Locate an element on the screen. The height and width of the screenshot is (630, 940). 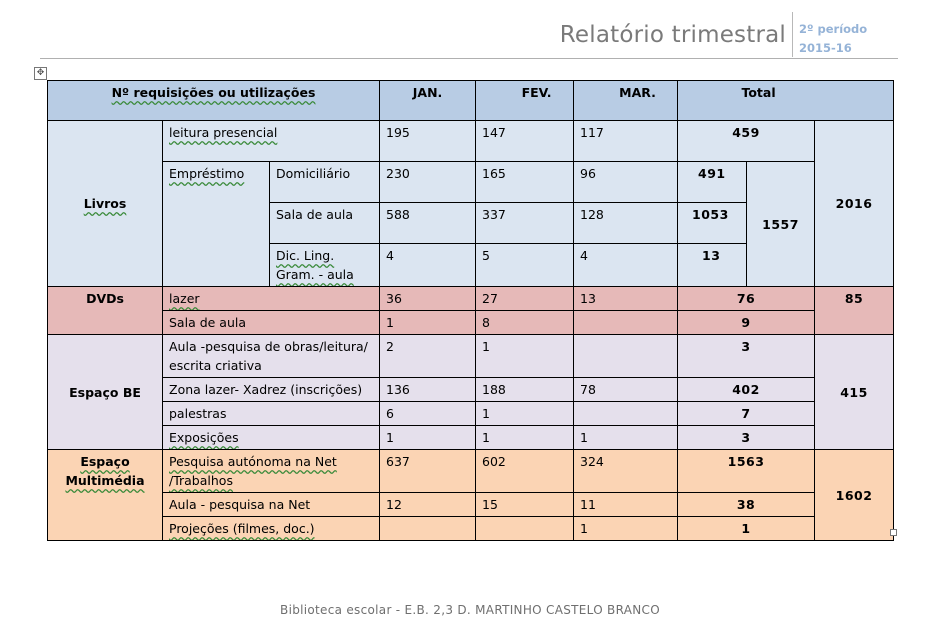
cell-total: 491 is located at coordinates (712, 182).